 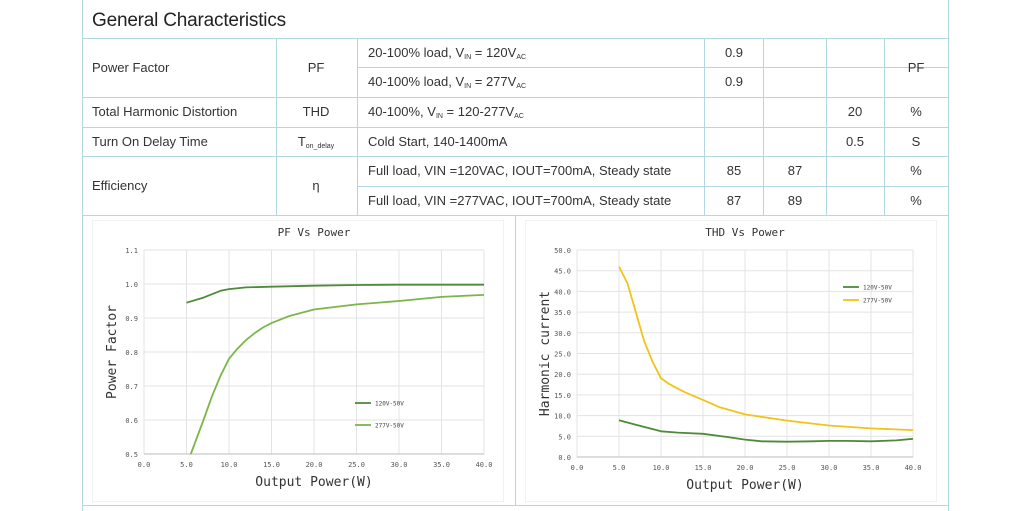 I want to click on table-border-top, so click(x=515, y=38).